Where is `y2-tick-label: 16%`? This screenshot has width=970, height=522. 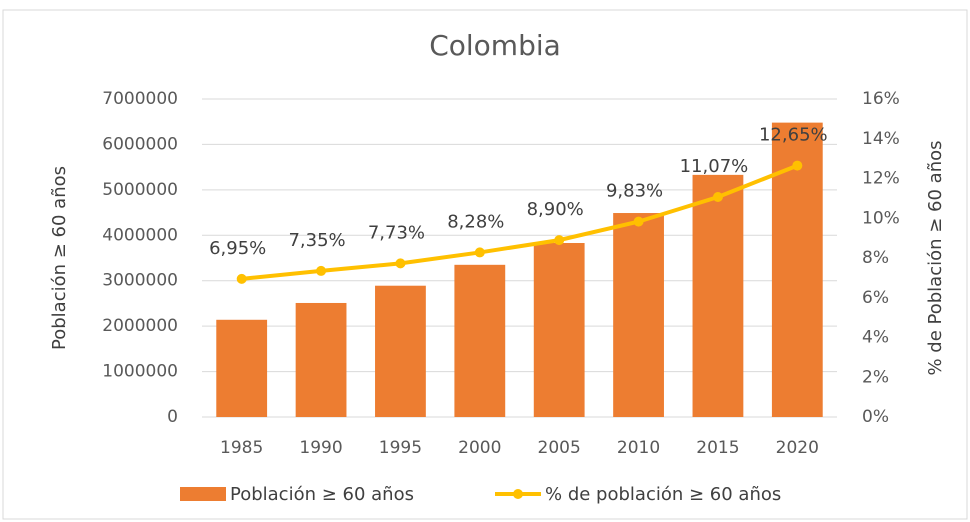 y2-tick-label: 16% is located at coordinates (881, 99).